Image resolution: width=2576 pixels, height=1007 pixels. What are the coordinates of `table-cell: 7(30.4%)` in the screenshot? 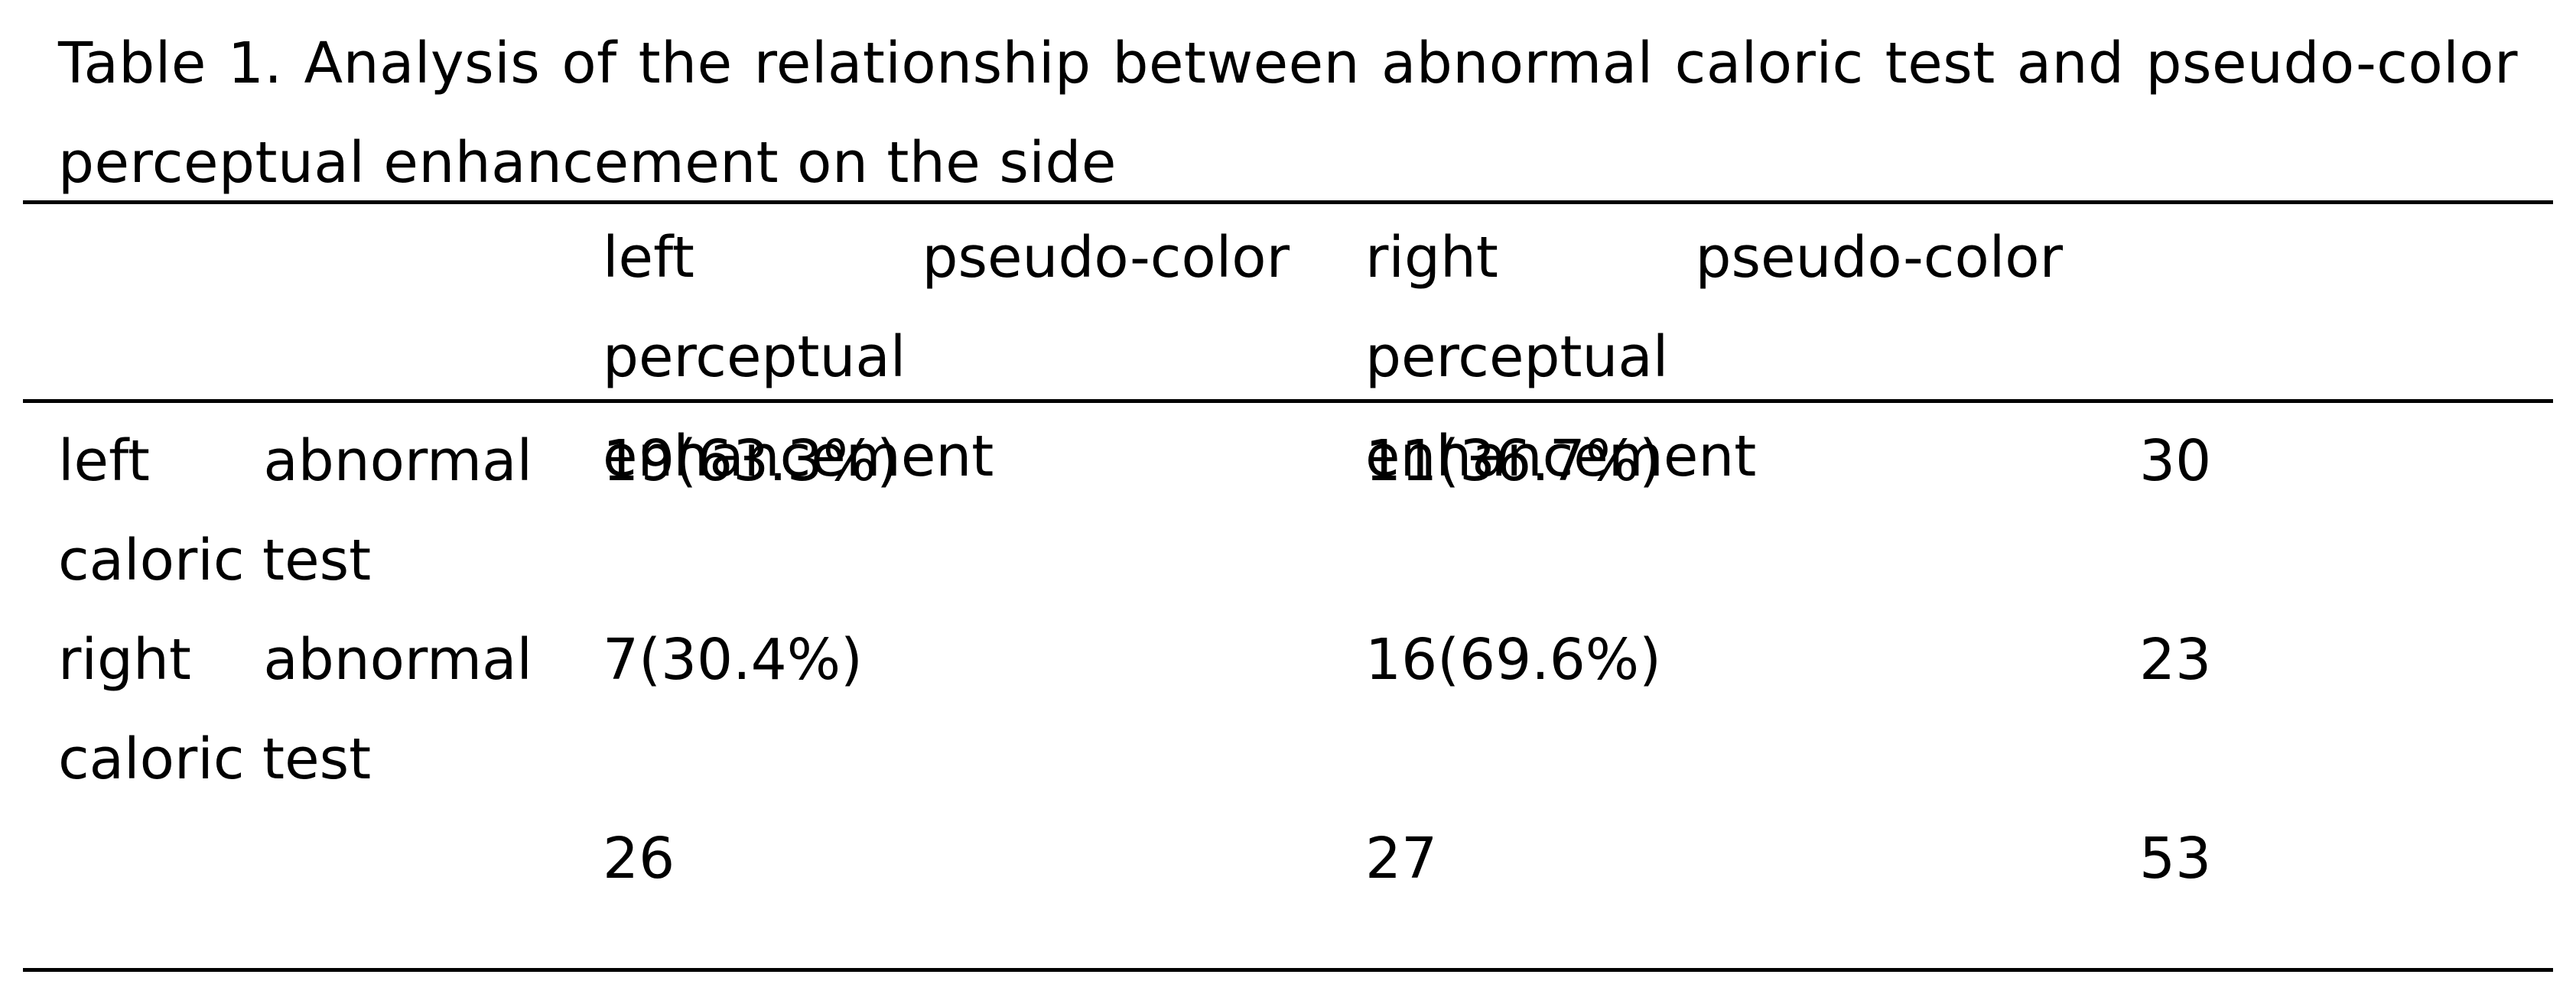 It's located at (733, 660).